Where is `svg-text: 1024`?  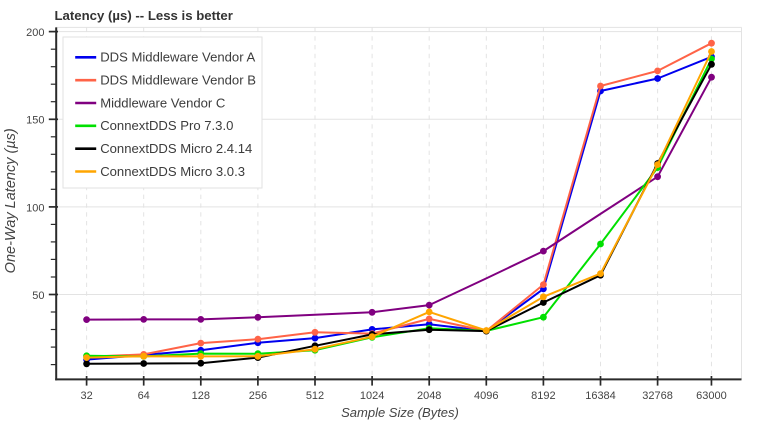
svg-text: 1024 is located at coordinates (372, 396).